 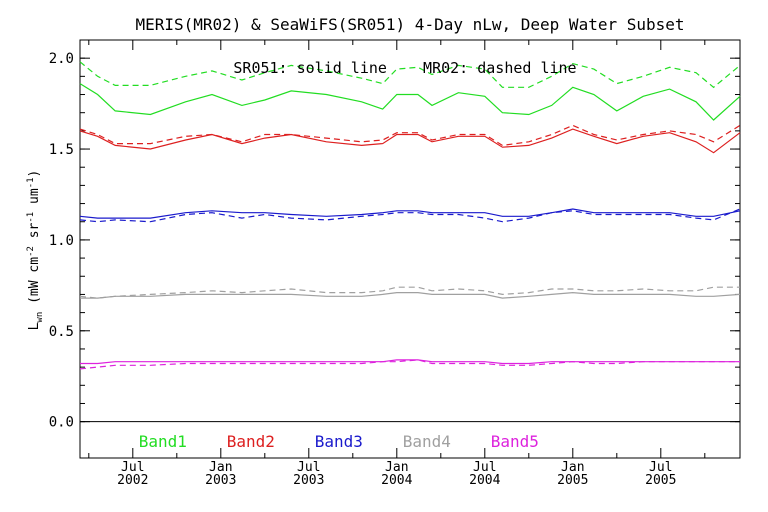 What do you see at coordinates (34, 174) in the screenshot?
I see `y-axis-label-part: )` at bounding box center [34, 174].